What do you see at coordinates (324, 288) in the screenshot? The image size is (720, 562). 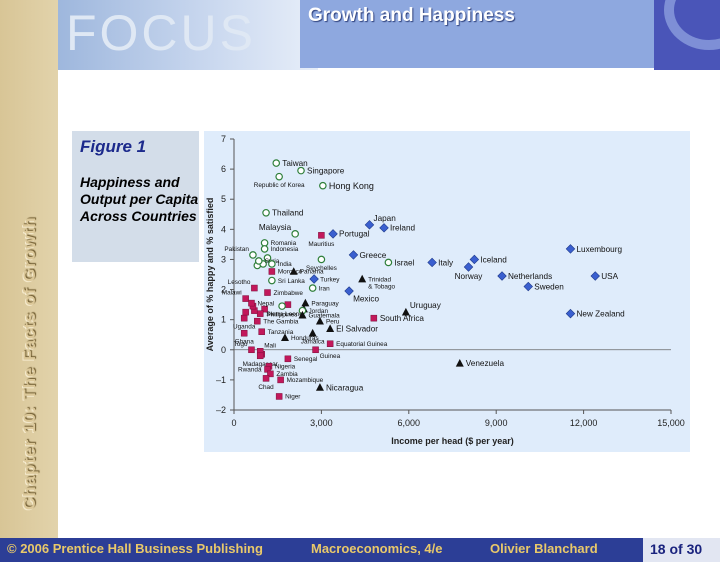 I see `point-label: Iran` at bounding box center [324, 288].